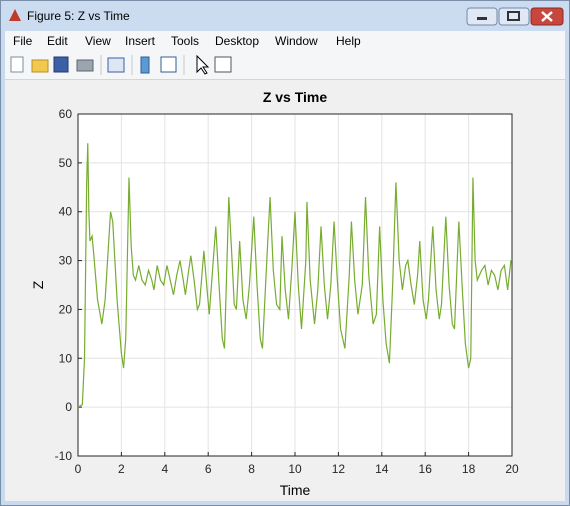  What do you see at coordinates (61, 64) in the screenshot?
I see `save-icon` at bounding box center [61, 64].